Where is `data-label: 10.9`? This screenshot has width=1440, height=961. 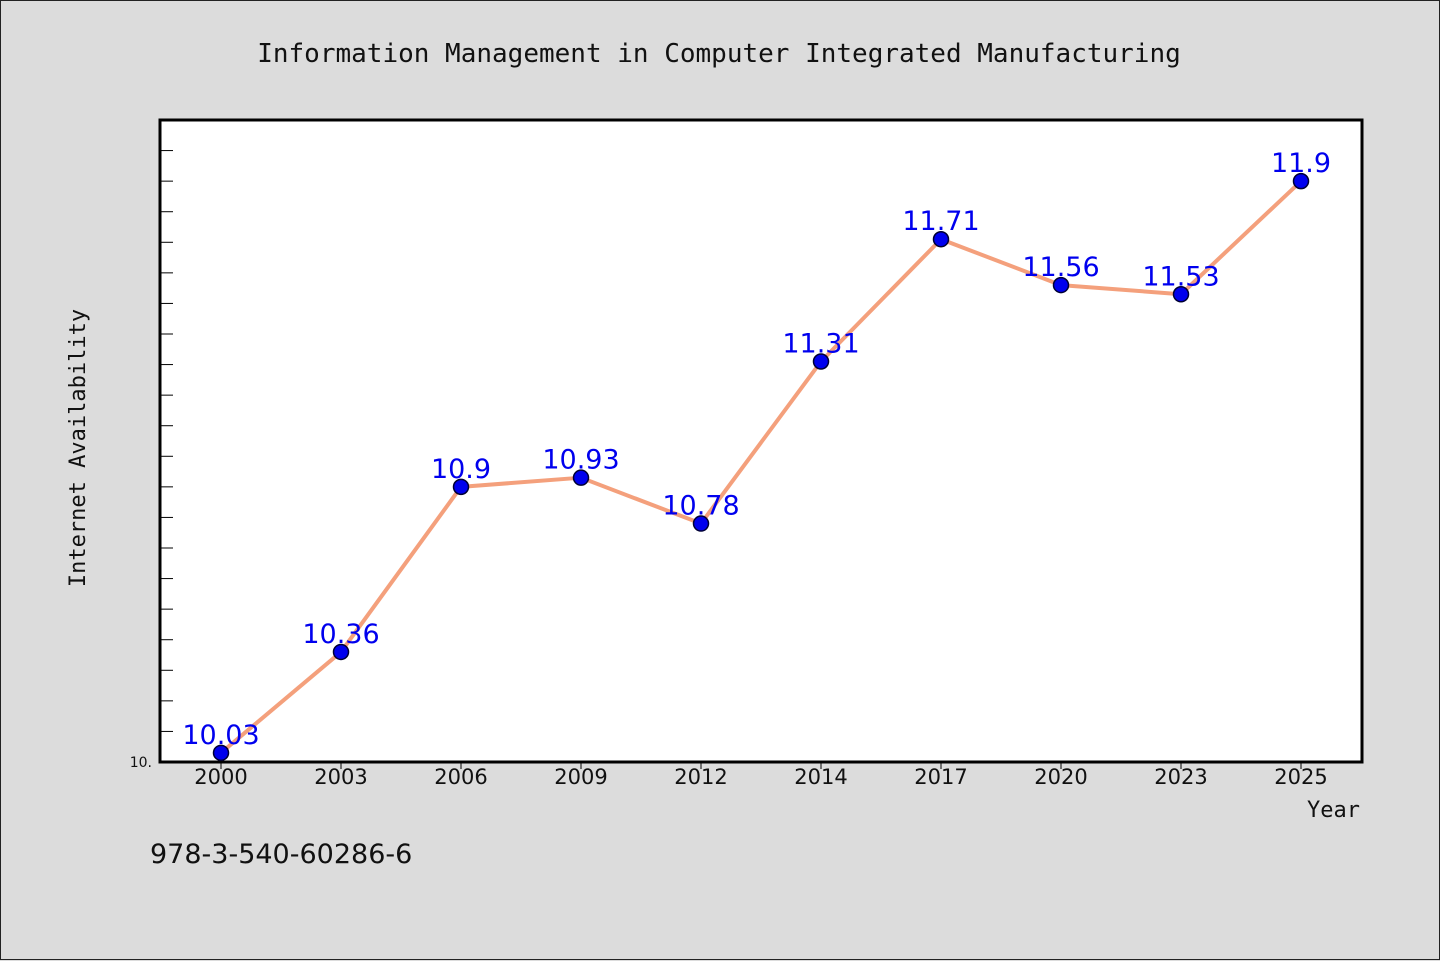 data-label: 10.9 is located at coordinates (461, 469).